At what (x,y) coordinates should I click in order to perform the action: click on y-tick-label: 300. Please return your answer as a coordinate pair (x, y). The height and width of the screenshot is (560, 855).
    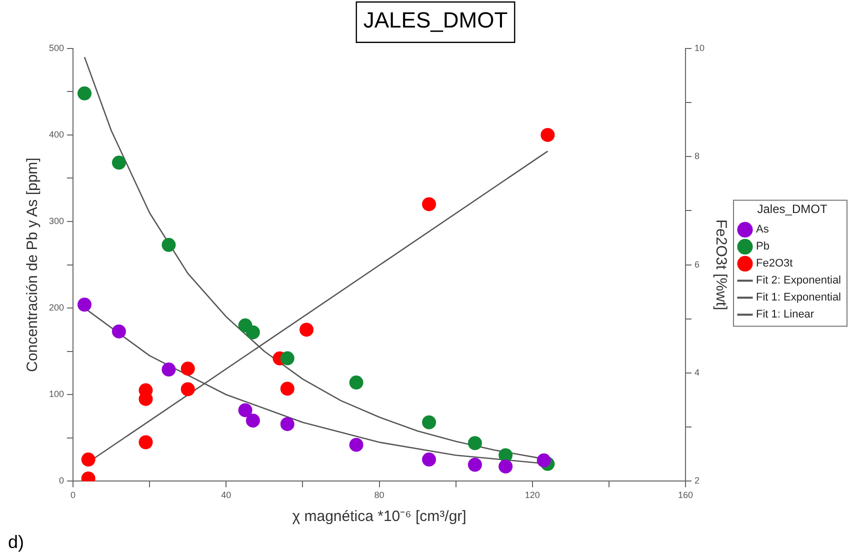
    Looking at the image, I should click on (56, 221).